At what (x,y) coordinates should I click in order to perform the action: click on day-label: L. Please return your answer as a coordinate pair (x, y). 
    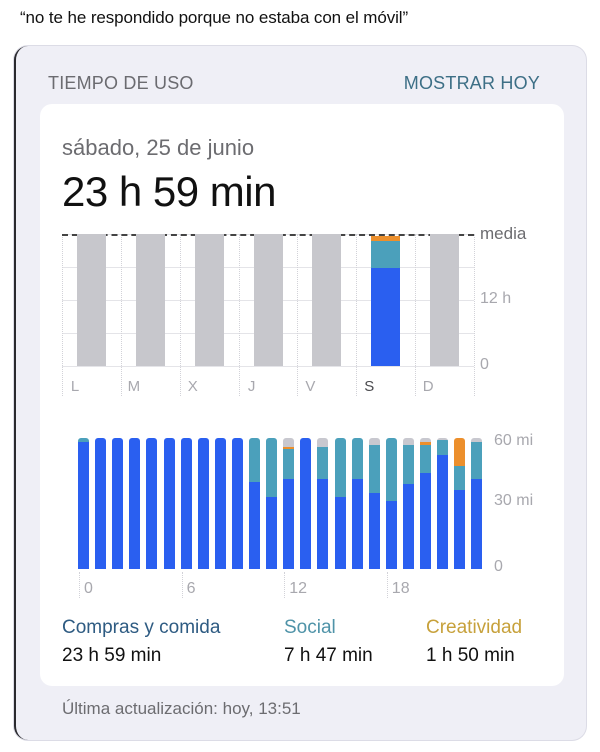
    Looking at the image, I should click on (75, 386).